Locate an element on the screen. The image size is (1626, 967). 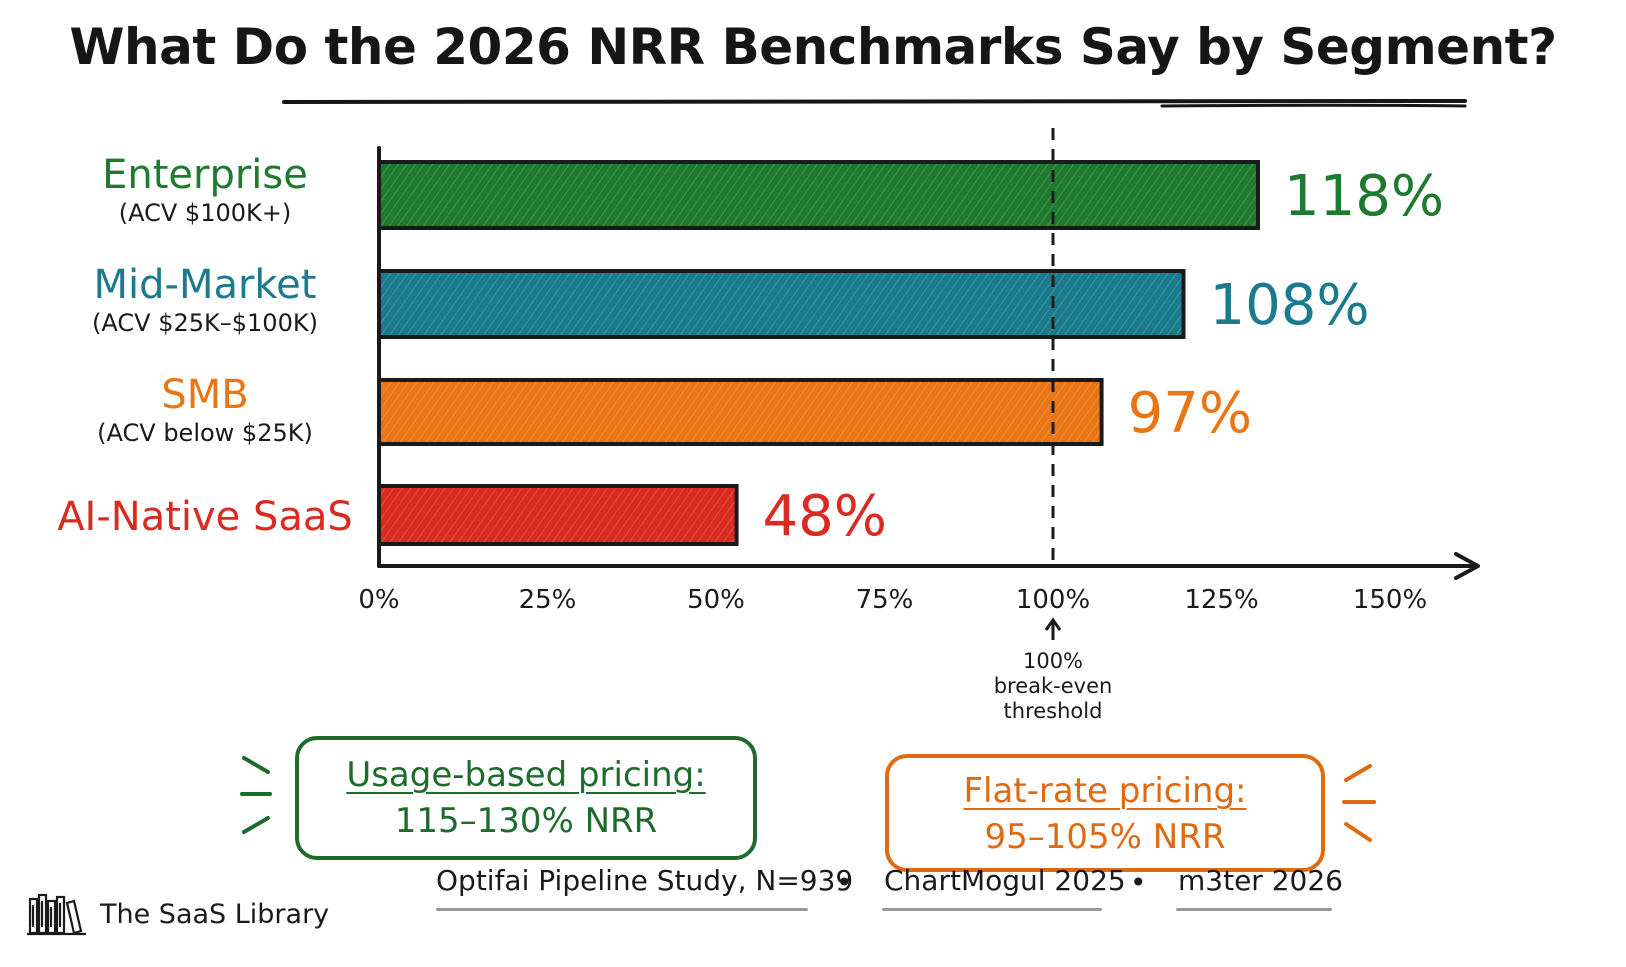
break-even-label: 100% is located at coordinates (1053, 661).